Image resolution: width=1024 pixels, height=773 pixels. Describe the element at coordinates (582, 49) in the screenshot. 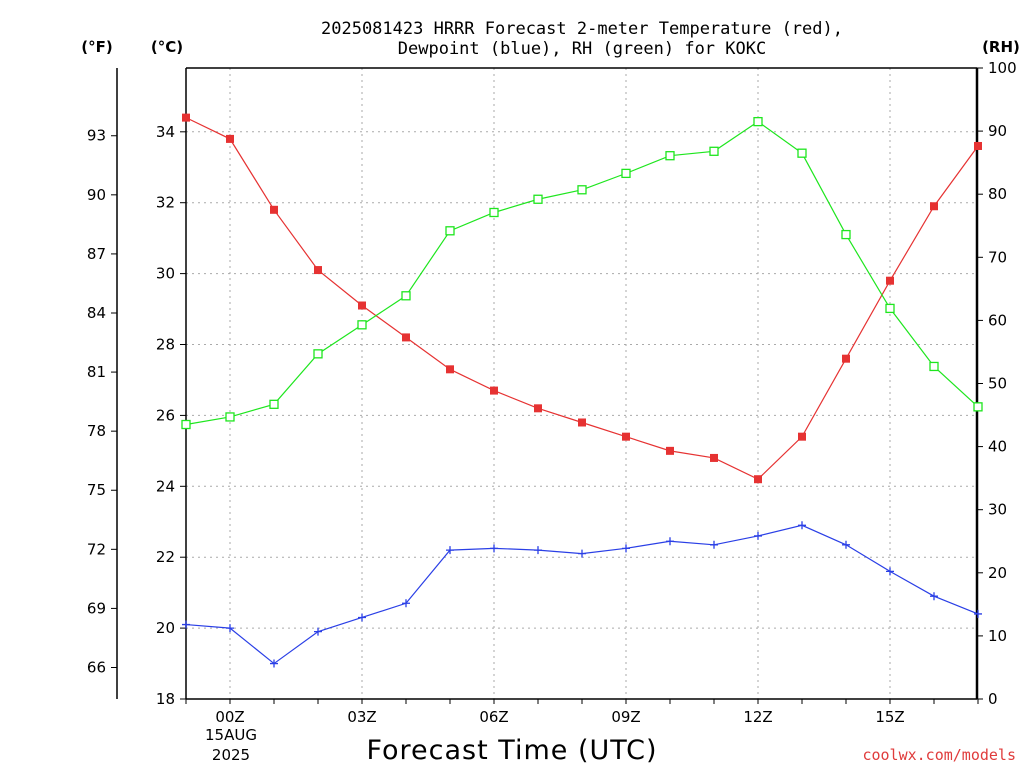

I see `chart-title-line-2: Dewpoint (blue), RH (green) for KOKC` at that location.